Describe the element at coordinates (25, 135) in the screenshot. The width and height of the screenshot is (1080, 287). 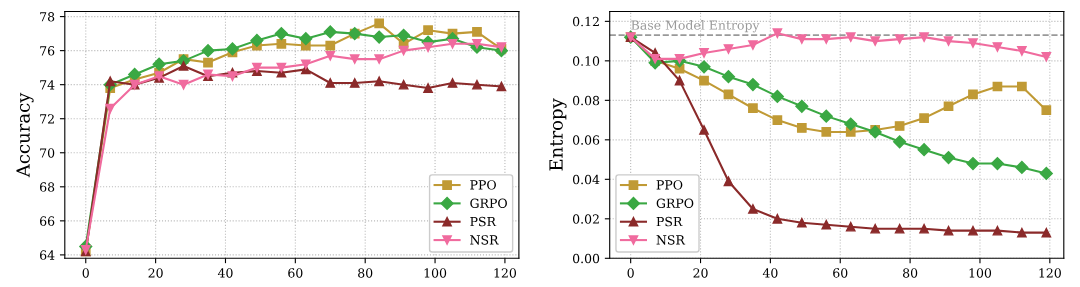
I see `y-axis-title: Accuracy` at that location.